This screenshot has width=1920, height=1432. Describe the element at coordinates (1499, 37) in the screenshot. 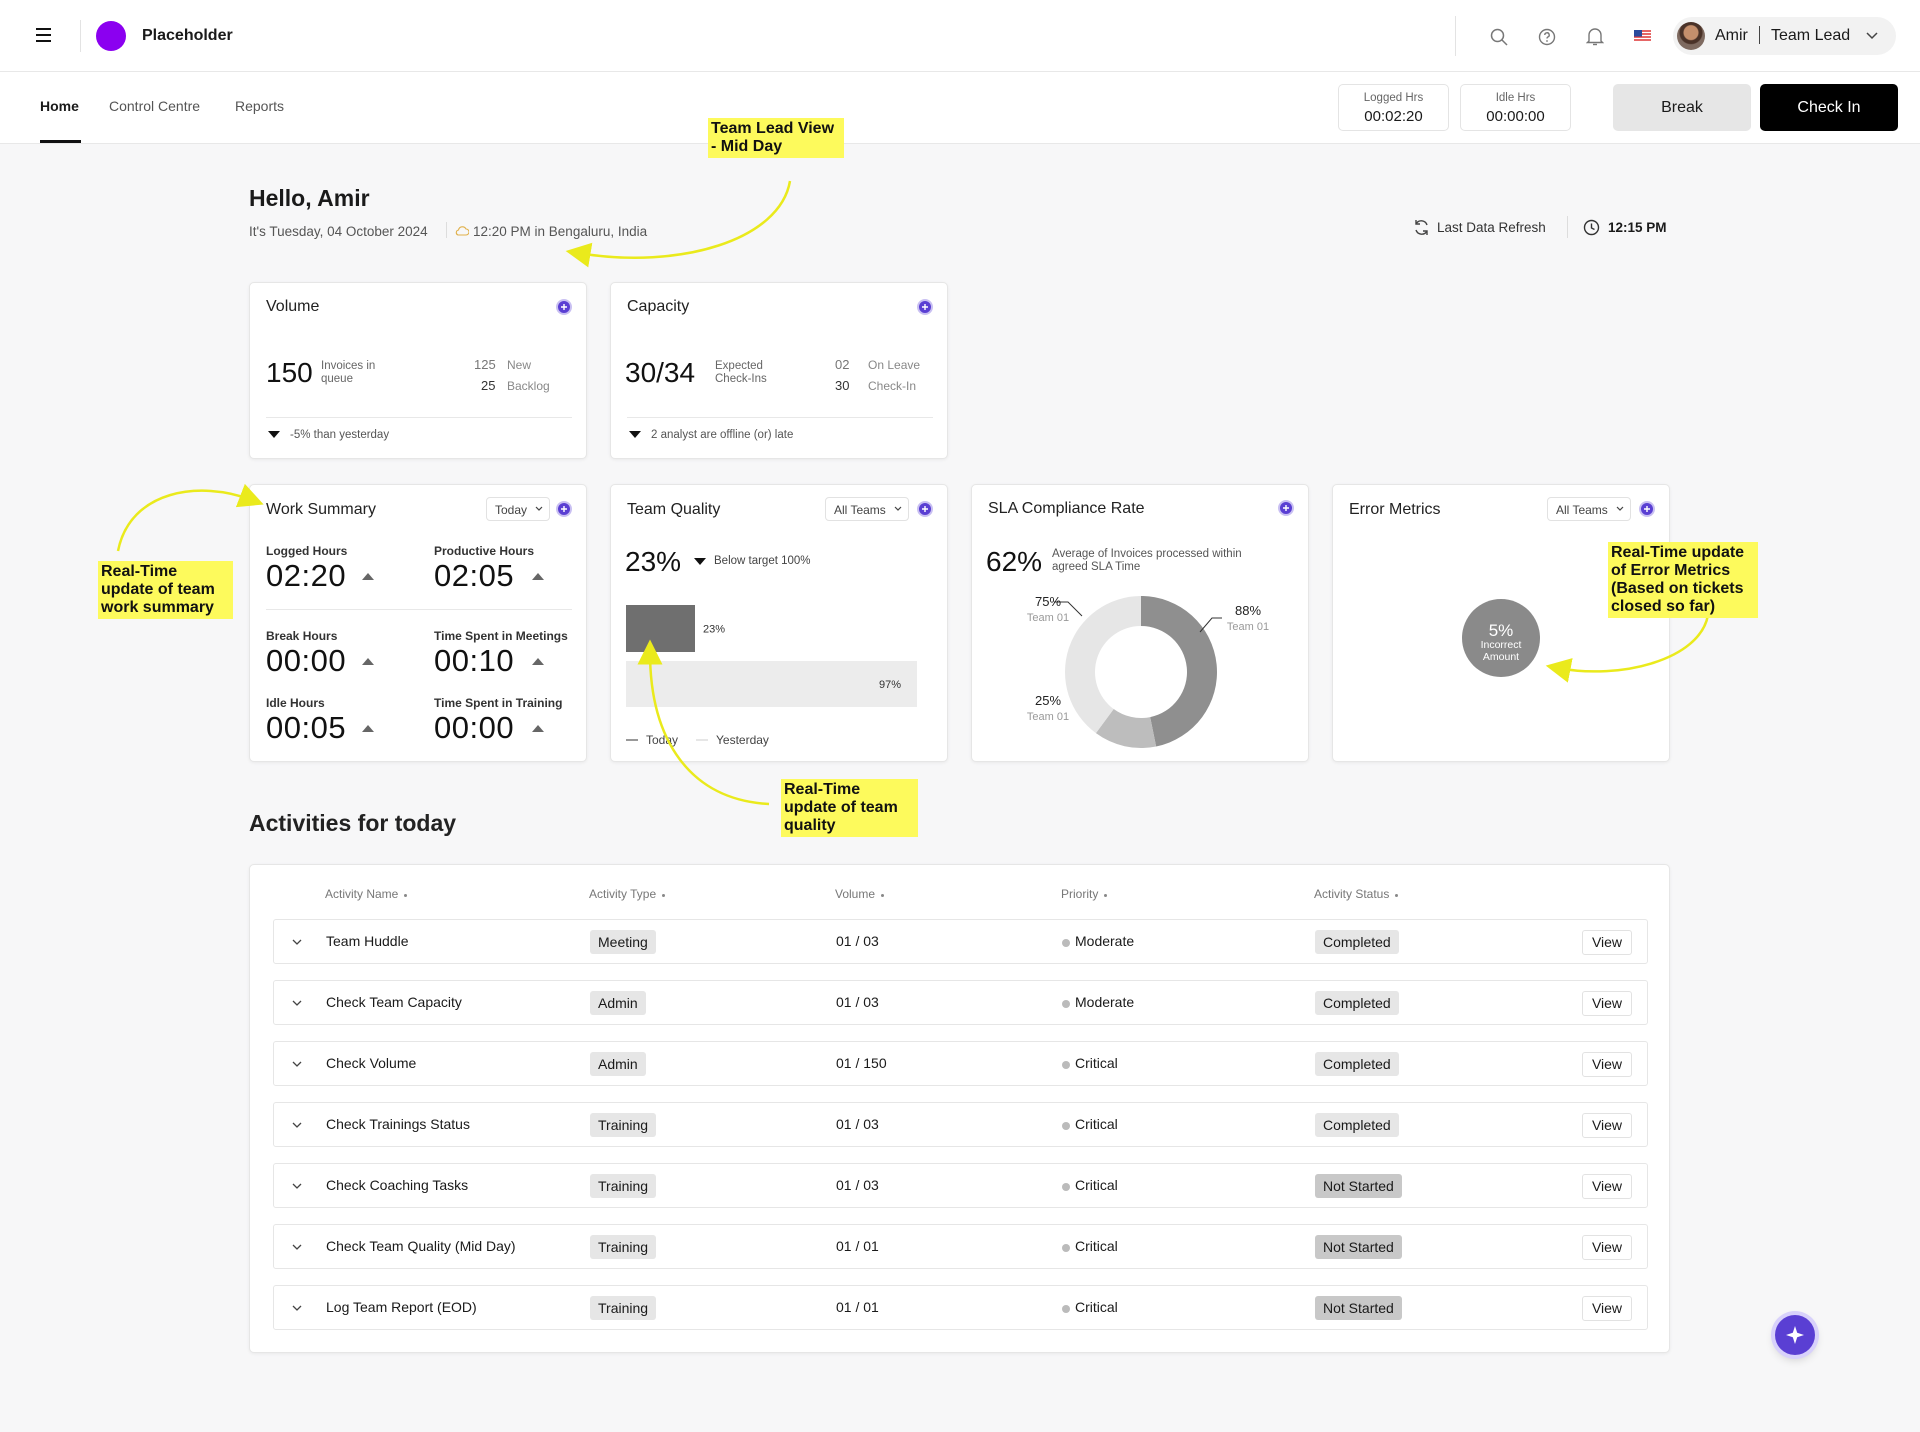

I see `search-icon` at that location.